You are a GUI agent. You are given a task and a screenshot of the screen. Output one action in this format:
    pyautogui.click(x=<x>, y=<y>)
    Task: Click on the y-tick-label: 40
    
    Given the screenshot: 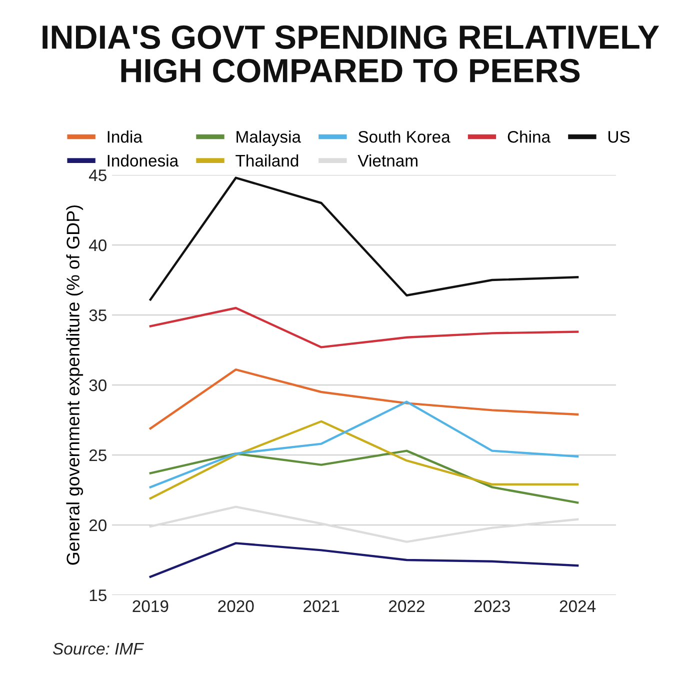 What is the action you would take?
    pyautogui.click(x=97, y=245)
    